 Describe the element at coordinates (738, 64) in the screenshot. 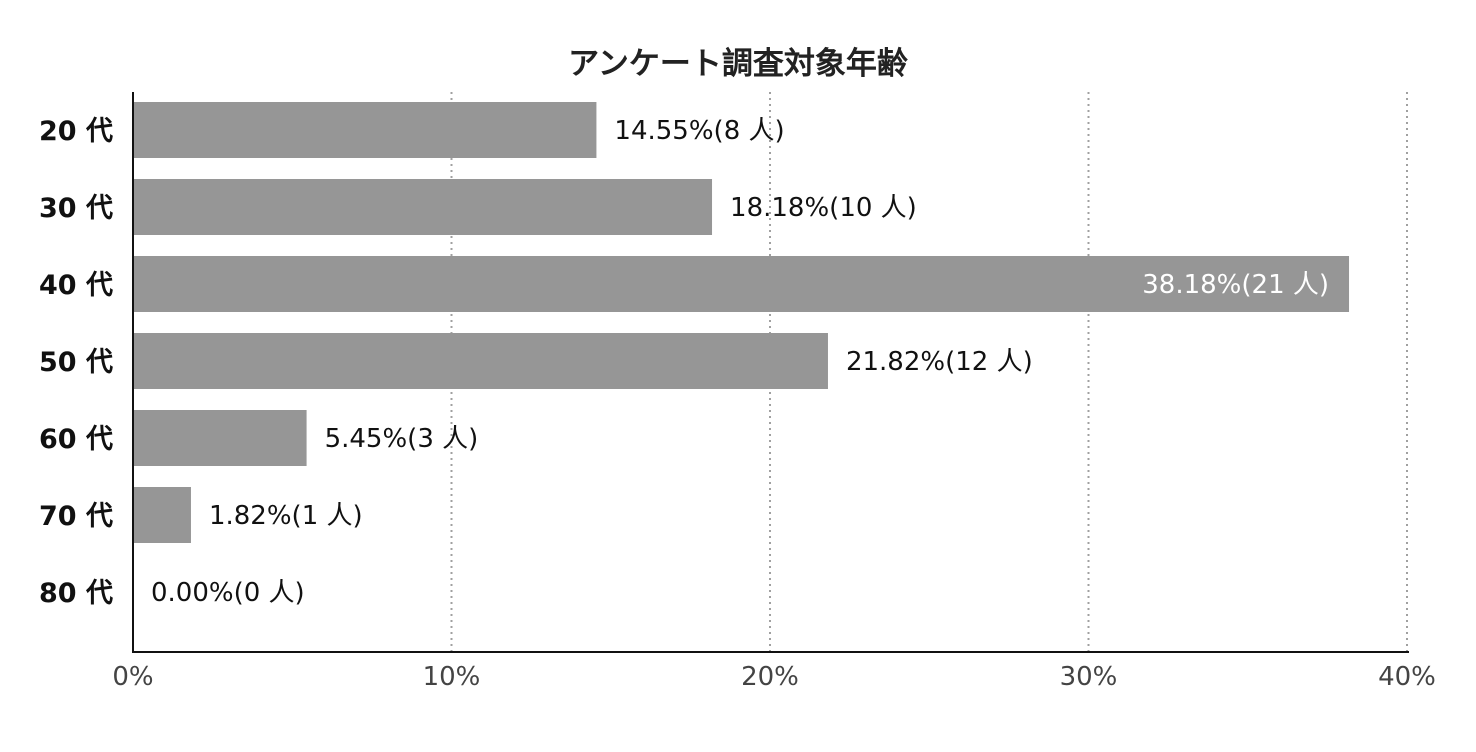

I see `chart-title: アンケート調査対象年齢` at that location.